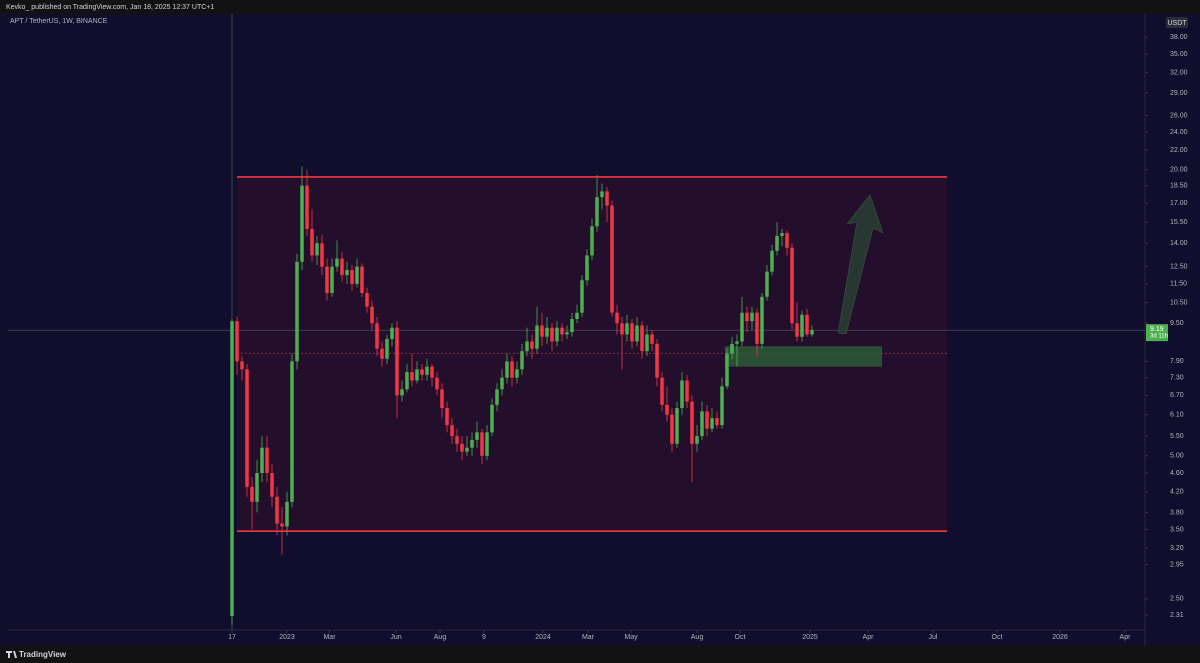  What do you see at coordinates (810, 637) in the screenshot?
I see `x-tick-label: 2025` at bounding box center [810, 637].